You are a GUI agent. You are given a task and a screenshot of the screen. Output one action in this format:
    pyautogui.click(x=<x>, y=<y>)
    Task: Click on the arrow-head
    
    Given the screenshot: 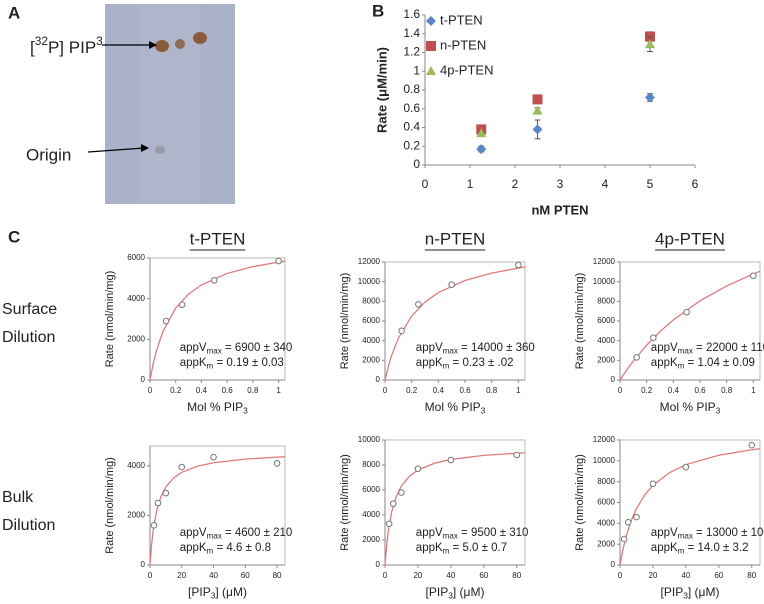 What is the action you would take?
    pyautogui.click(x=153, y=45)
    